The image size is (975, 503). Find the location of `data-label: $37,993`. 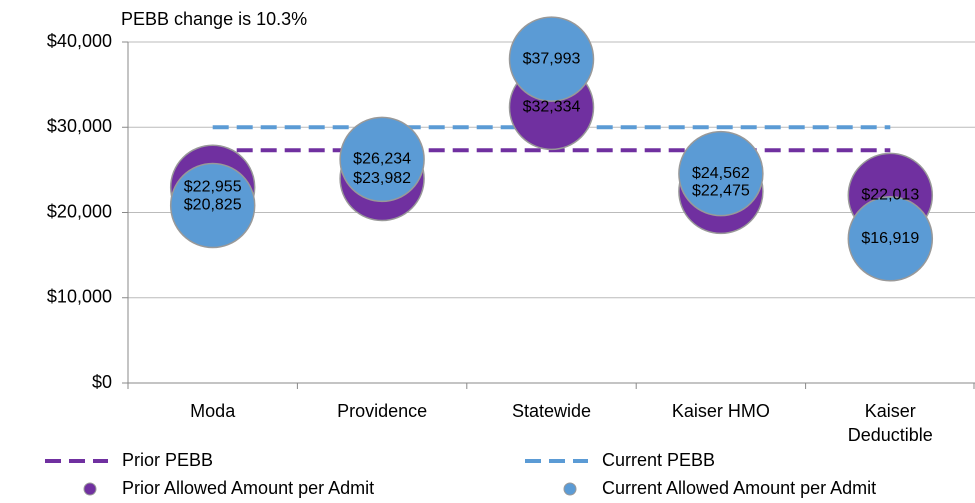

data-label: $37,993 is located at coordinates (552, 58).